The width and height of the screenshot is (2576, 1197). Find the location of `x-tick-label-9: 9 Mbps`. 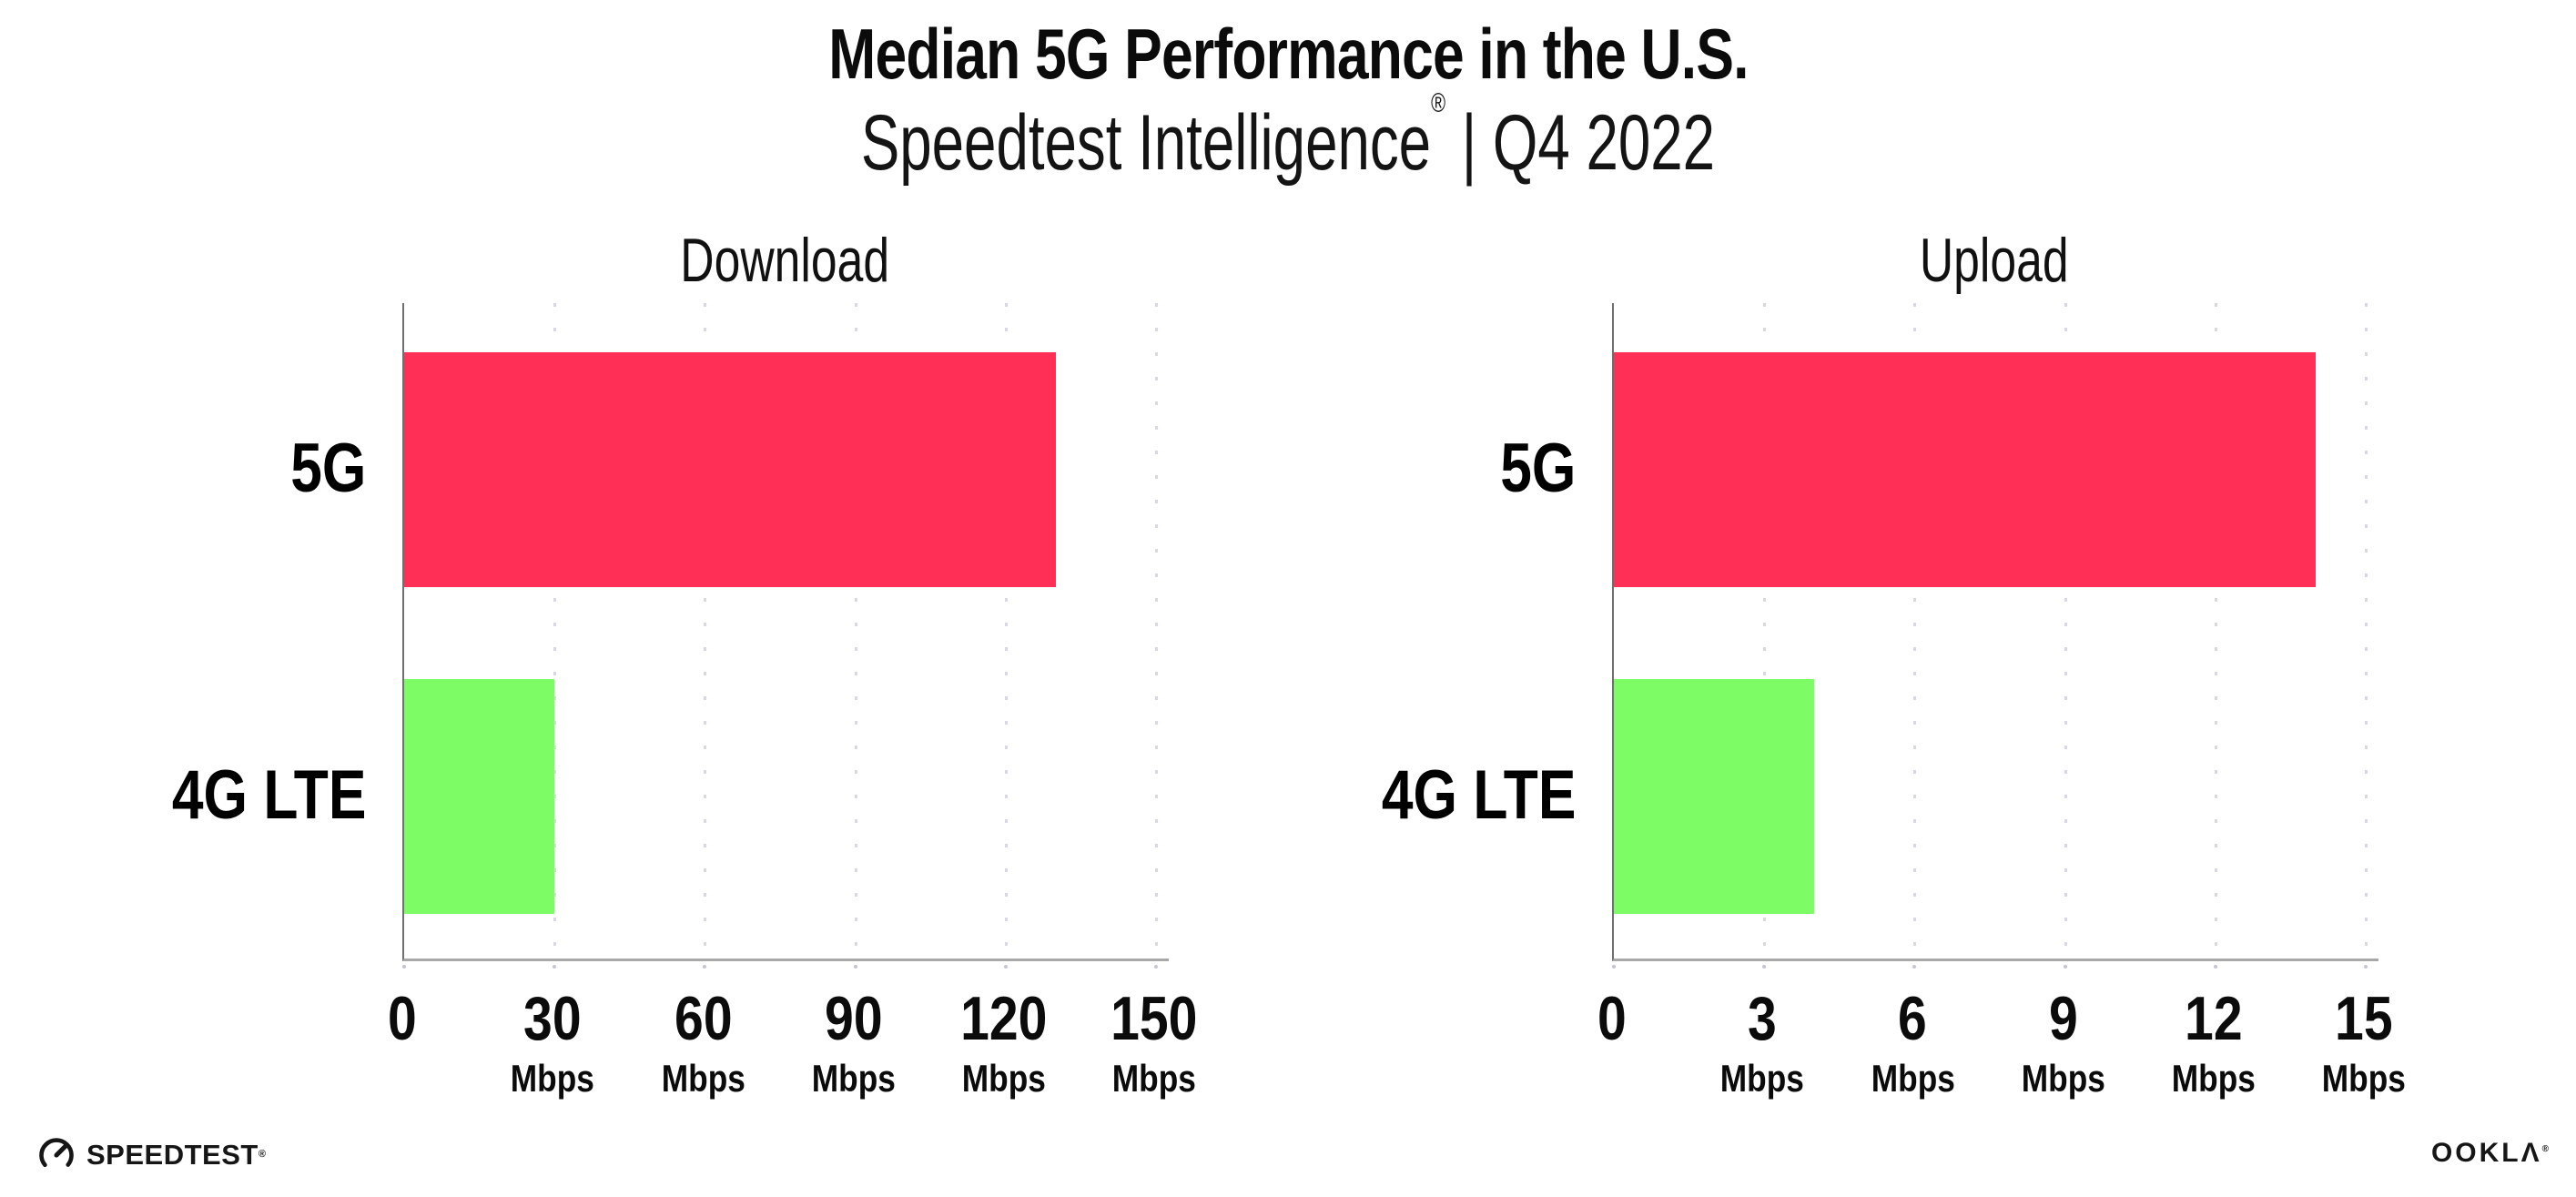

x-tick-label-9: 9 Mbps is located at coordinates (2063, 1043).